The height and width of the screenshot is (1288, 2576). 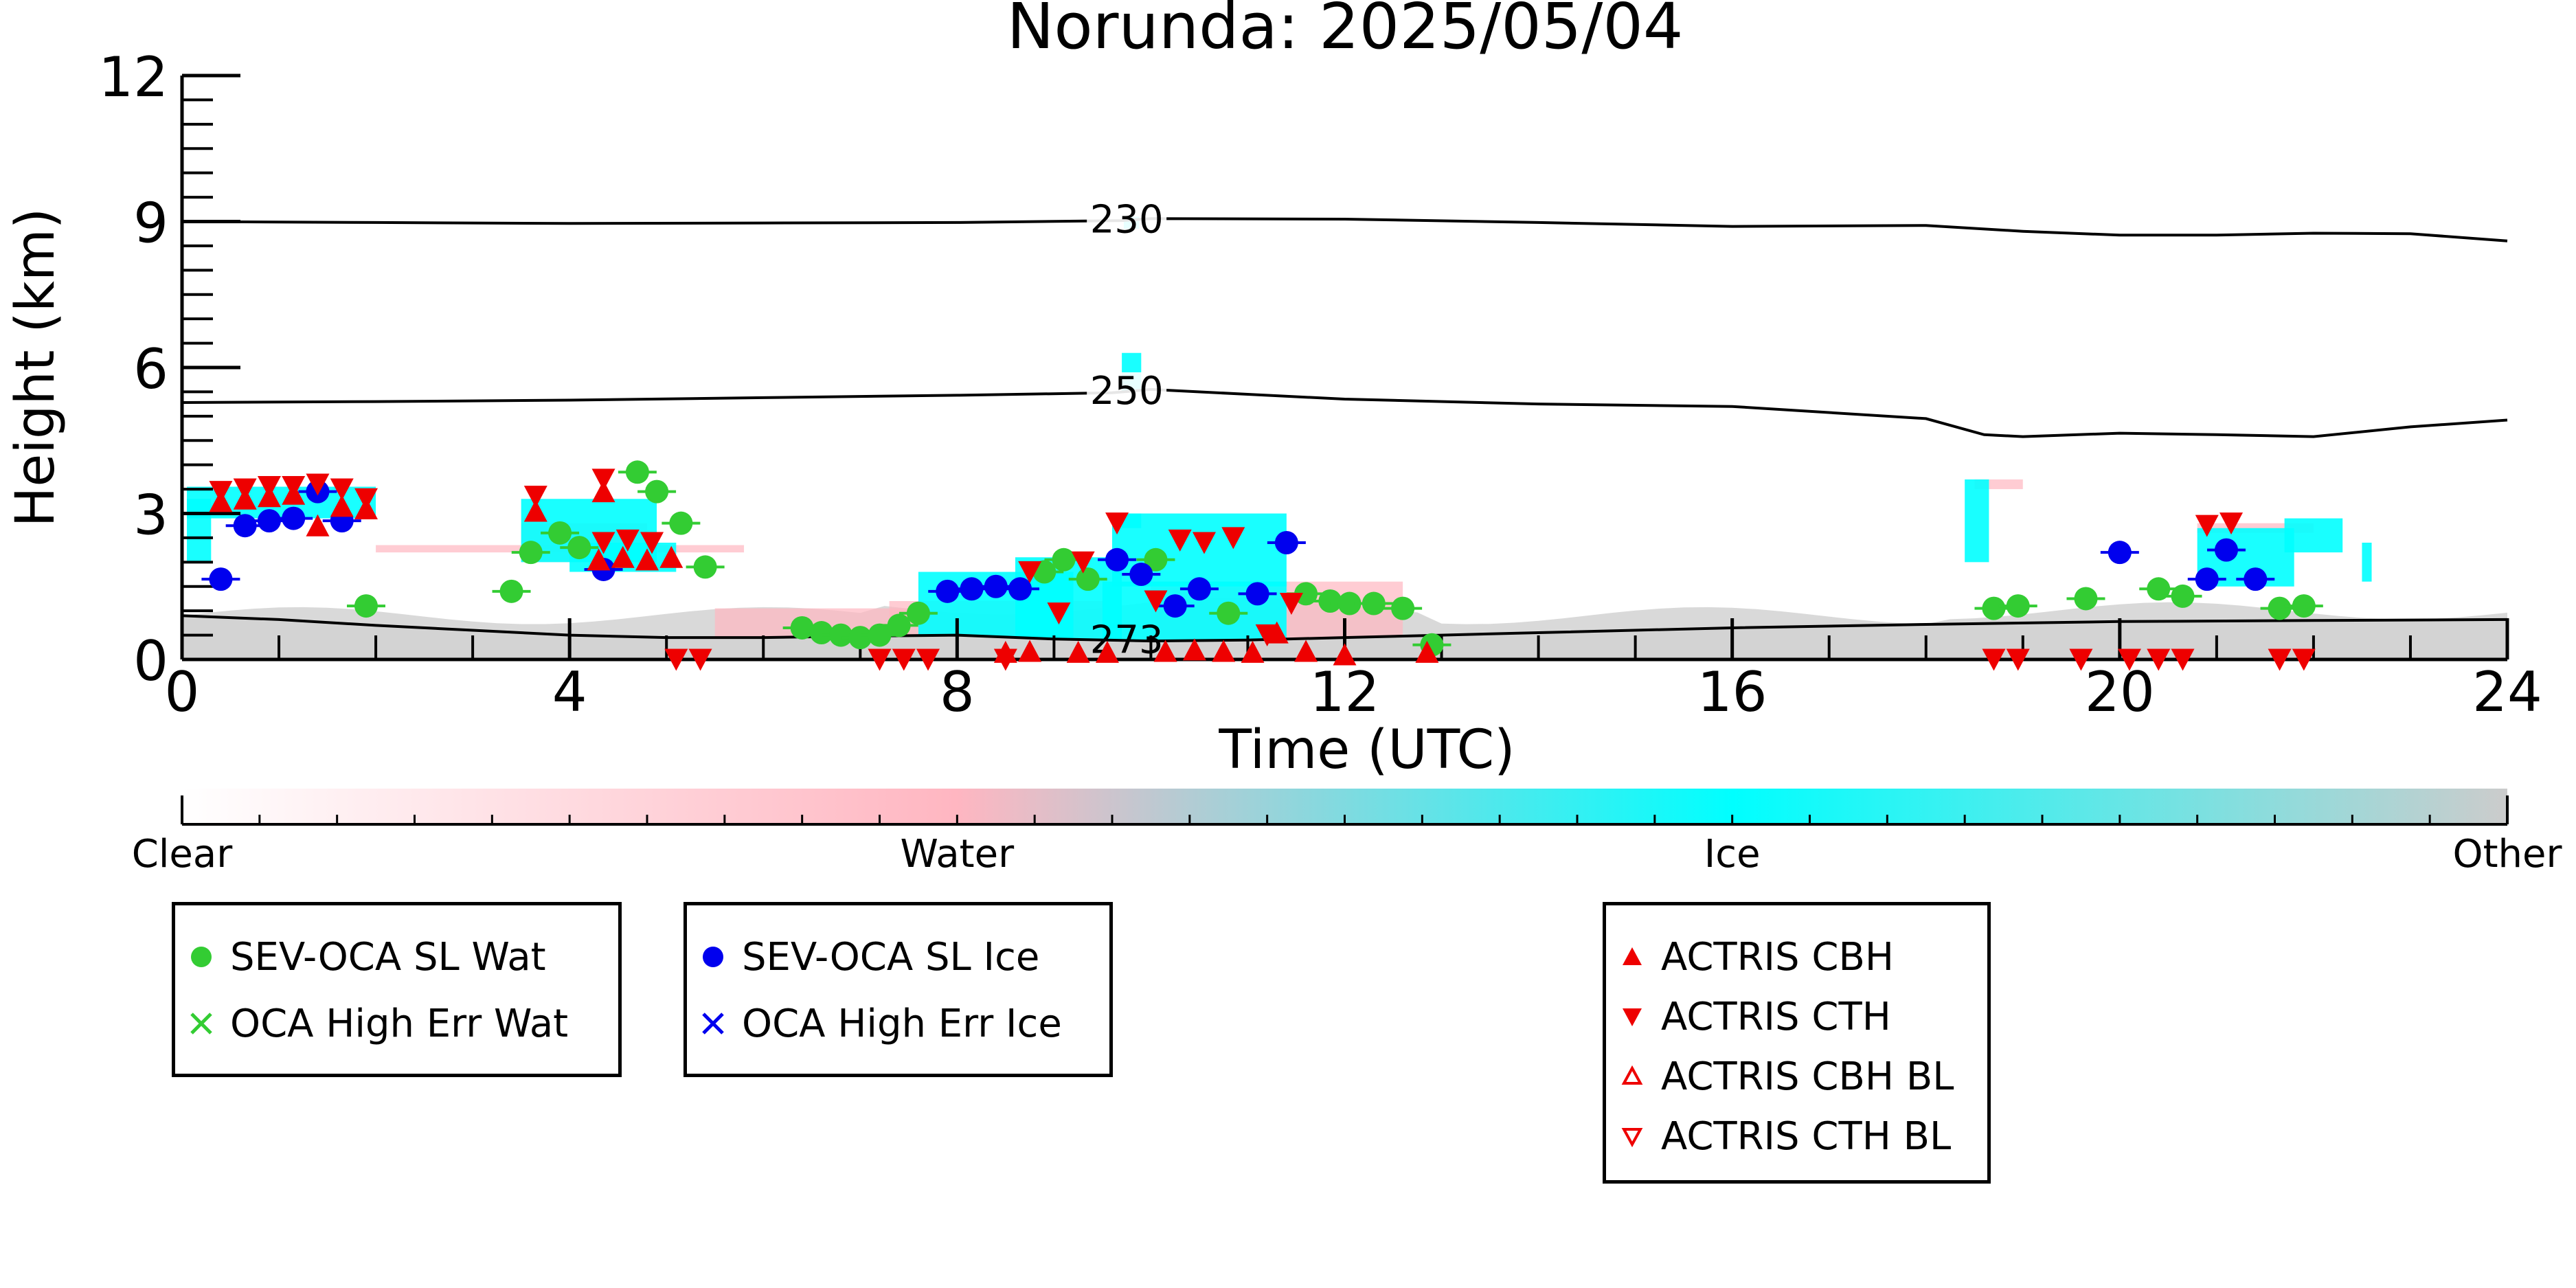 I want to click on legend-label-actris-cbh-bl: ACTRIS CBH BL, so click(x=1807, y=1076).